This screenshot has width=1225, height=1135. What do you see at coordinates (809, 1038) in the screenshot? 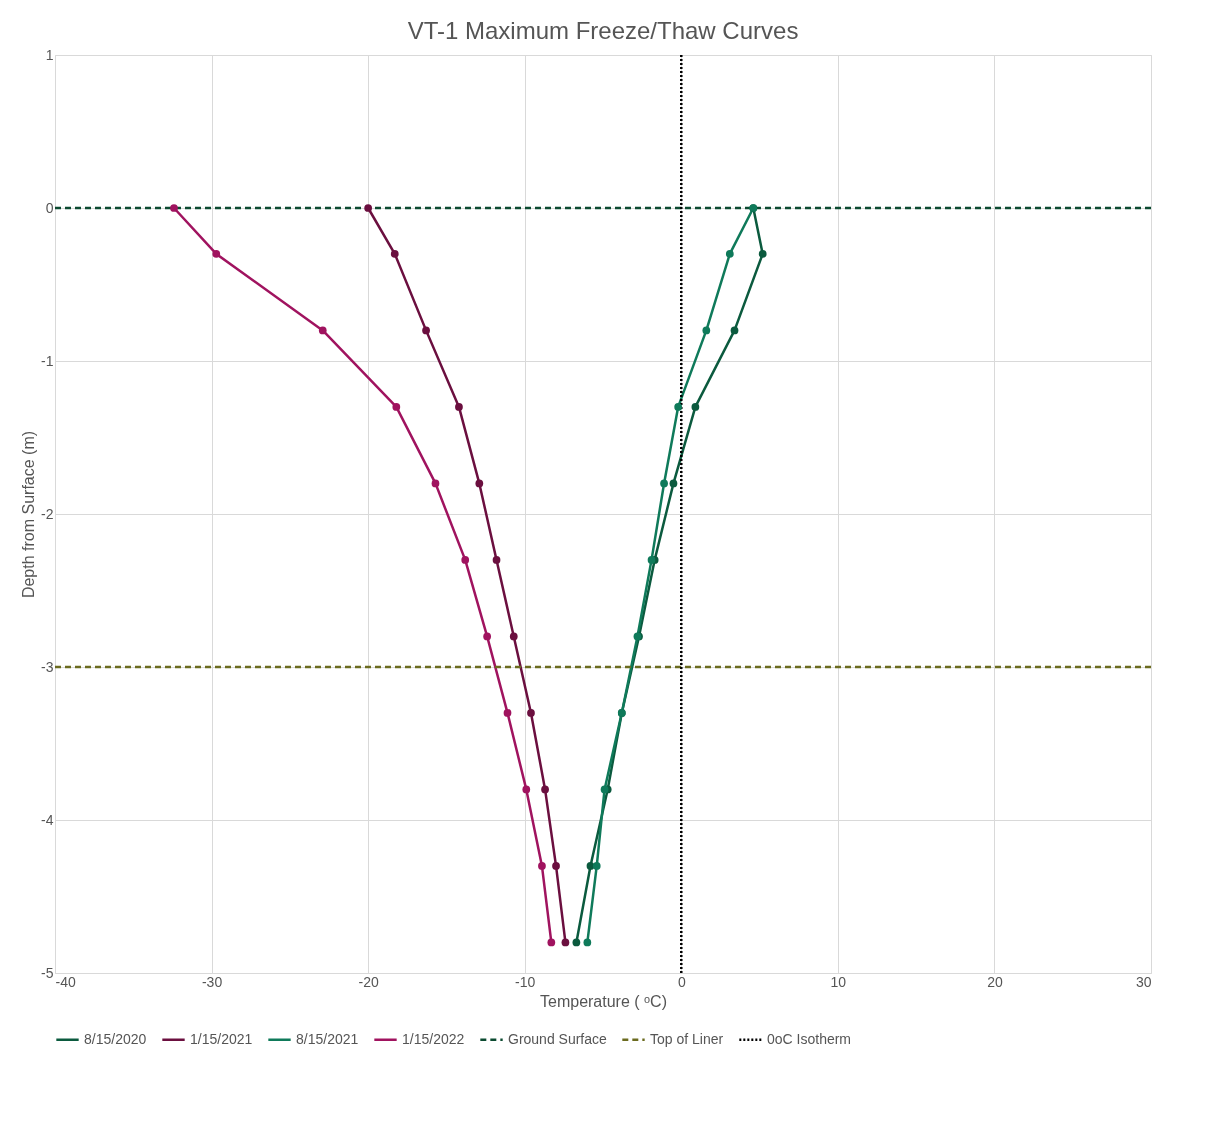
I see `legend-label: 0oC Isotherm` at bounding box center [809, 1038].